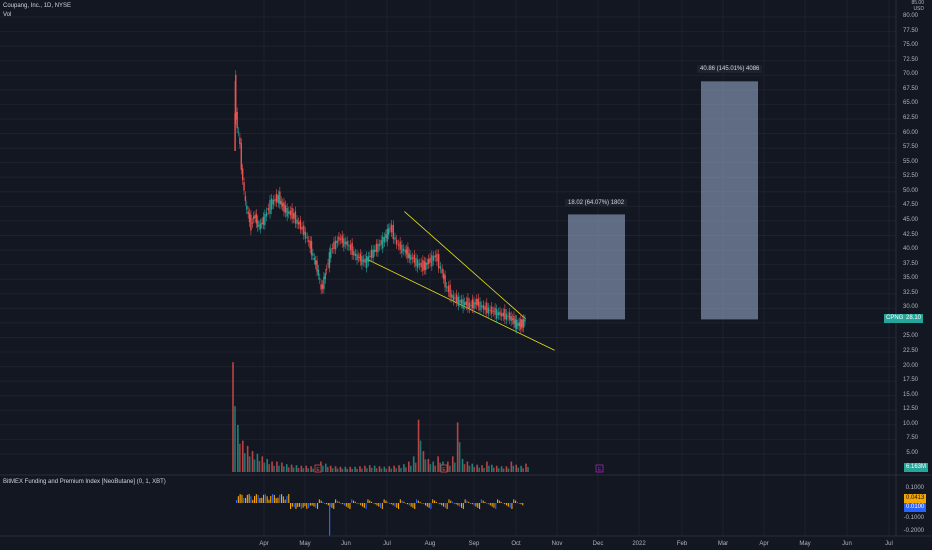  I want to click on price-tick-label: 42.50, so click(910, 234).